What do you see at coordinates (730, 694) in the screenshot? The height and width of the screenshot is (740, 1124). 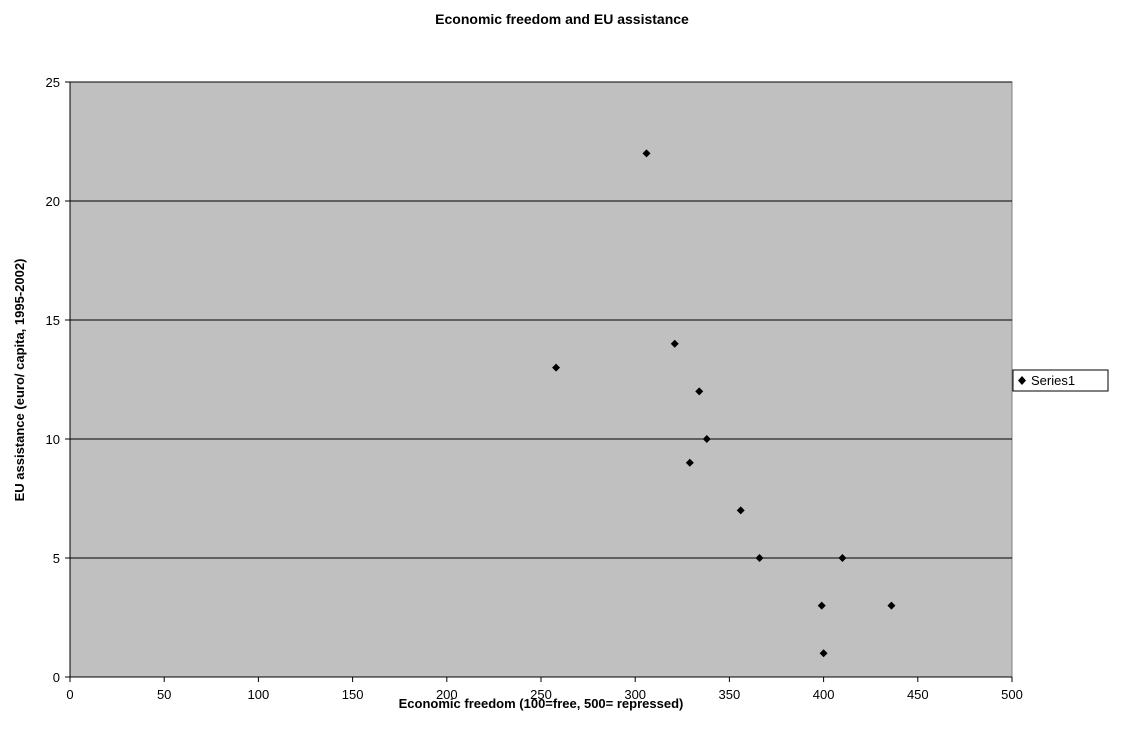 I see `x-tick-label: 350` at bounding box center [730, 694].